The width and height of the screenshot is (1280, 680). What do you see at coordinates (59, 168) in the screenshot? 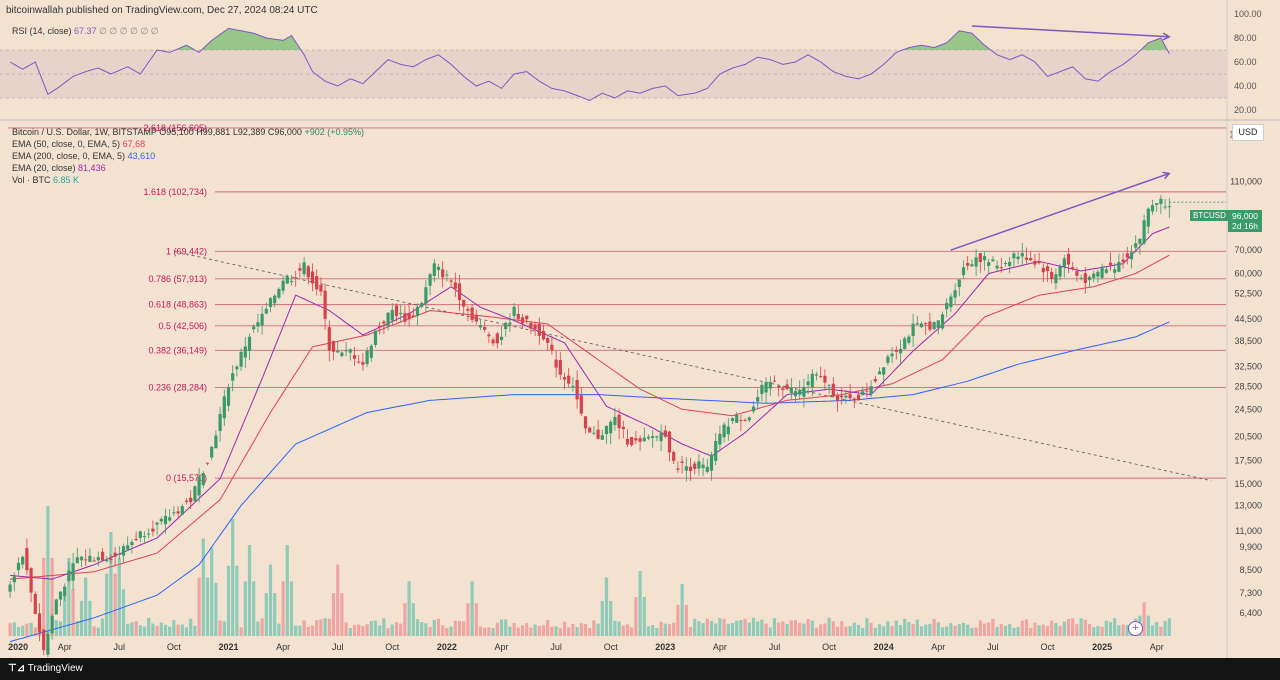
I see `legend-ema20: EMA (20, close) 81,436` at bounding box center [59, 168].